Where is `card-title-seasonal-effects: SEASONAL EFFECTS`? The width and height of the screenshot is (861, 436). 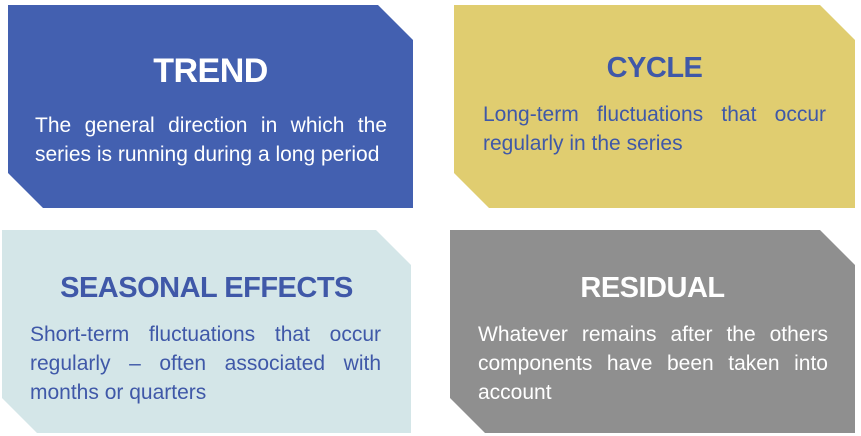
card-title-seasonal-effects: SEASONAL EFFECTS is located at coordinates (206, 288).